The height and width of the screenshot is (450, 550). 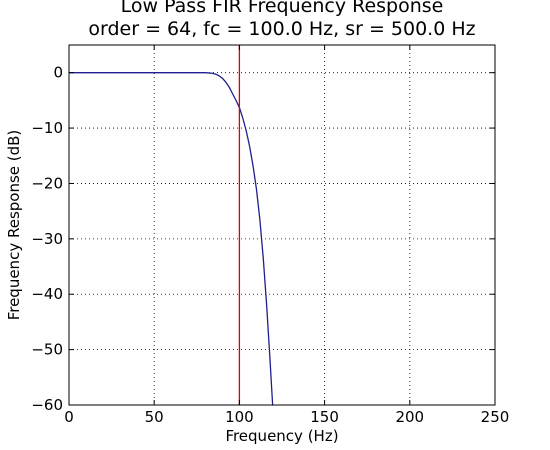 I want to click on y-tick-label: −10, so click(x=47, y=128).